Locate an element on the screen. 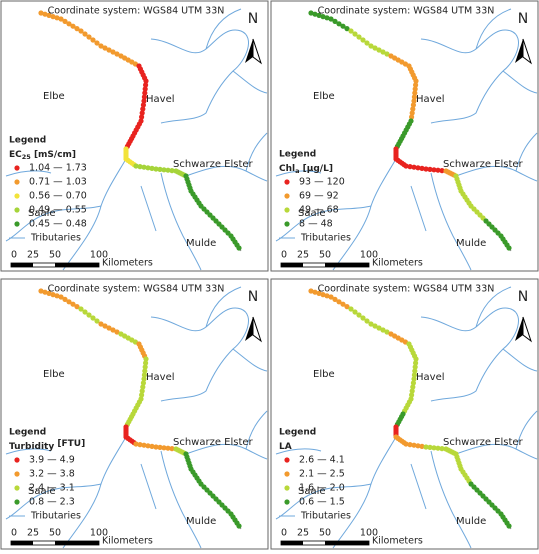  scale-label: 25 is located at coordinates (33, 533).